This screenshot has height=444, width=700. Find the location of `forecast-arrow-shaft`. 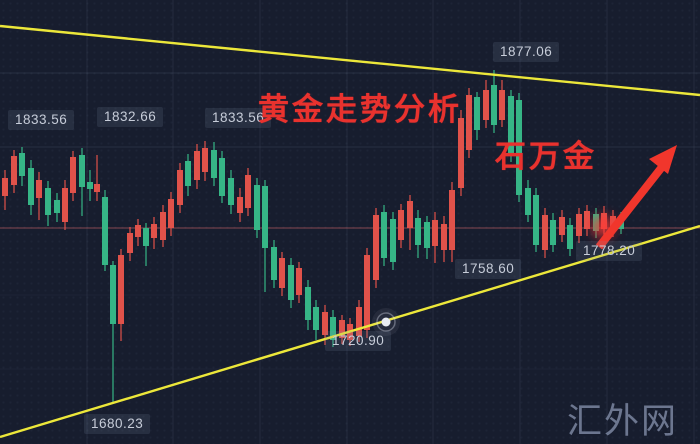

forecast-arrow-shaft is located at coordinates (630, 207).